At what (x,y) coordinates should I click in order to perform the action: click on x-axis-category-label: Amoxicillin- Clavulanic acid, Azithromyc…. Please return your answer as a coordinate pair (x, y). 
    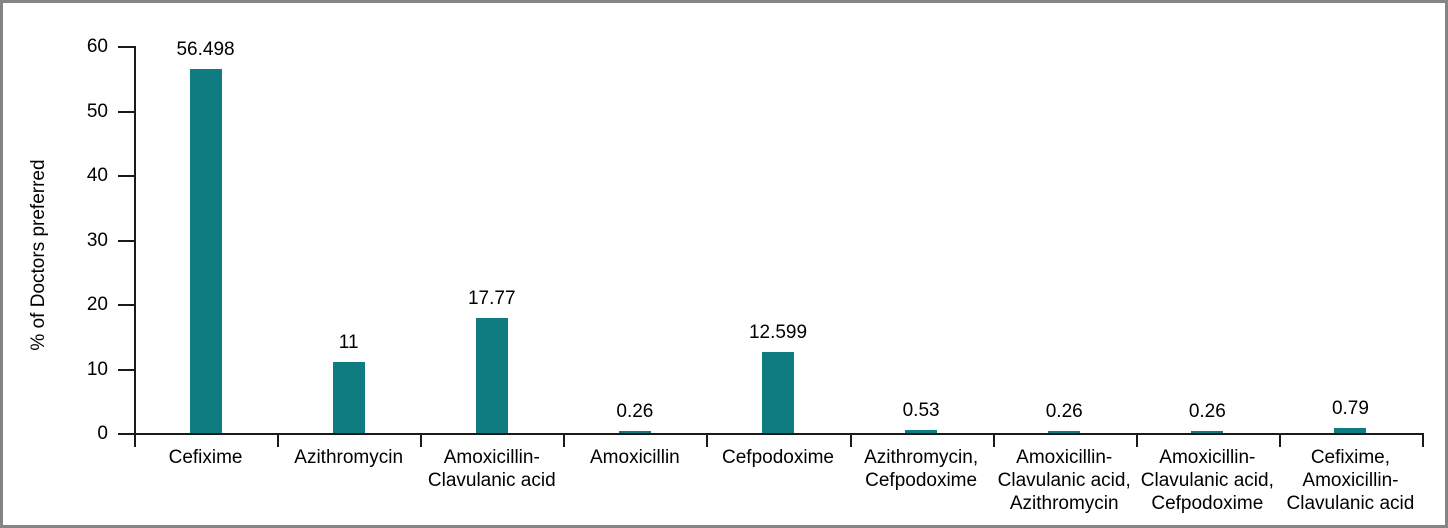
    Looking at the image, I should click on (1064, 480).